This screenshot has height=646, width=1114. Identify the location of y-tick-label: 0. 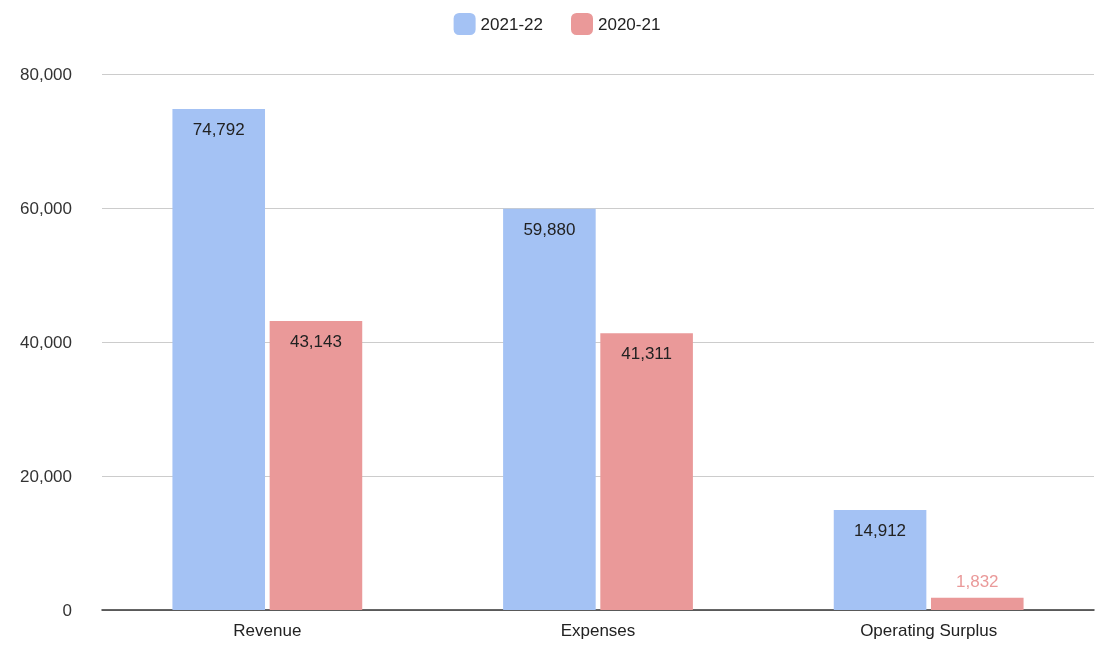
(67, 610).